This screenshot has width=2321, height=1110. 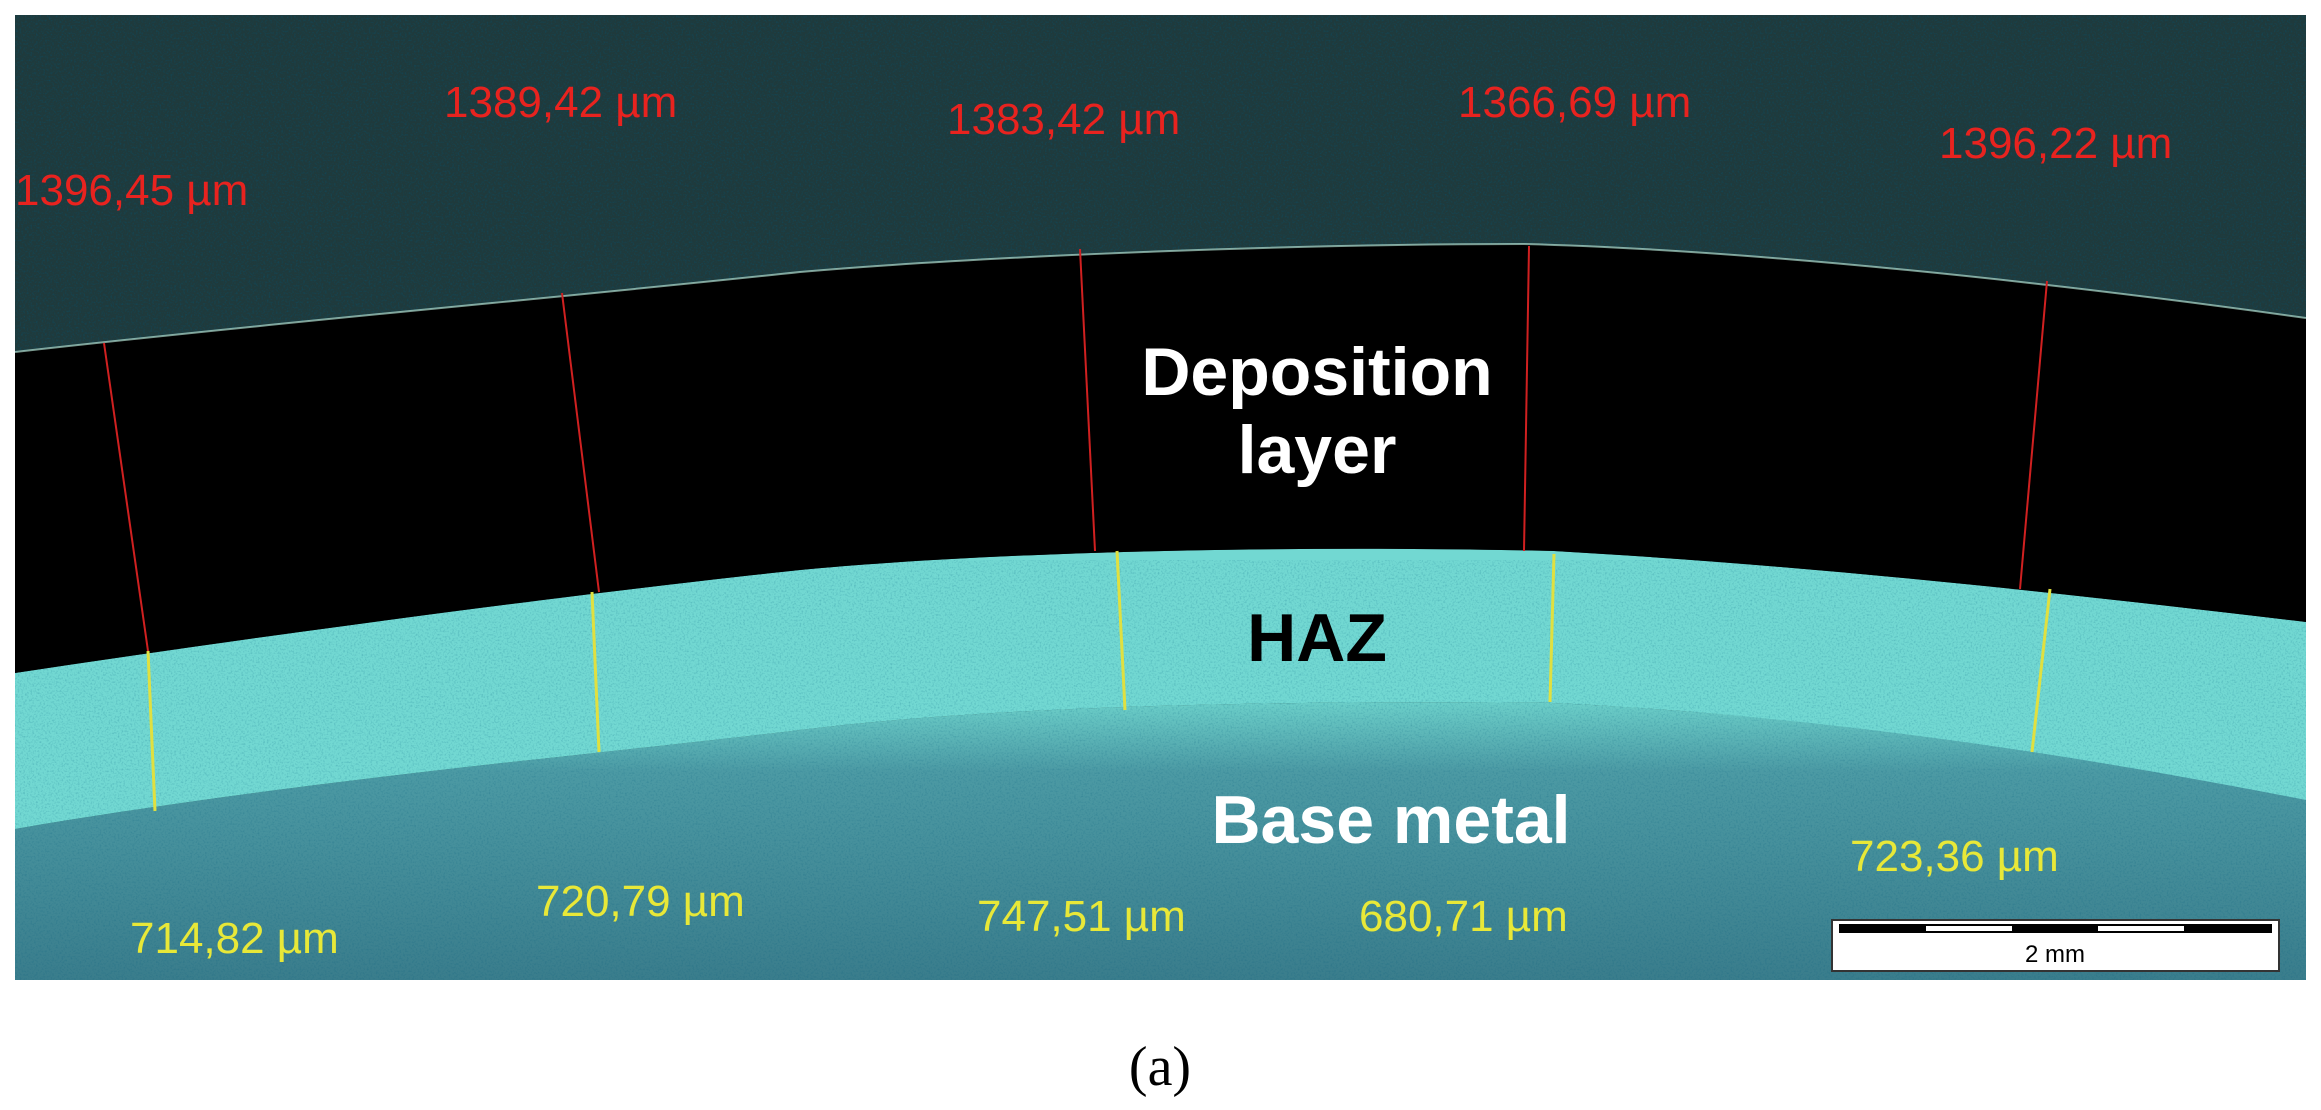 I want to click on scale-bar-label: 2 mm, so click(x=2055, y=954).